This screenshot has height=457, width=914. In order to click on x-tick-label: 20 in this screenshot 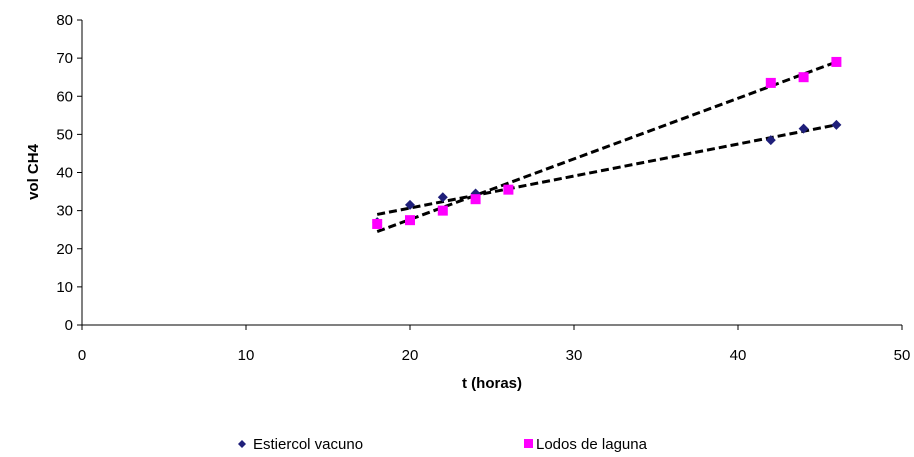, I will do `click(410, 355)`.